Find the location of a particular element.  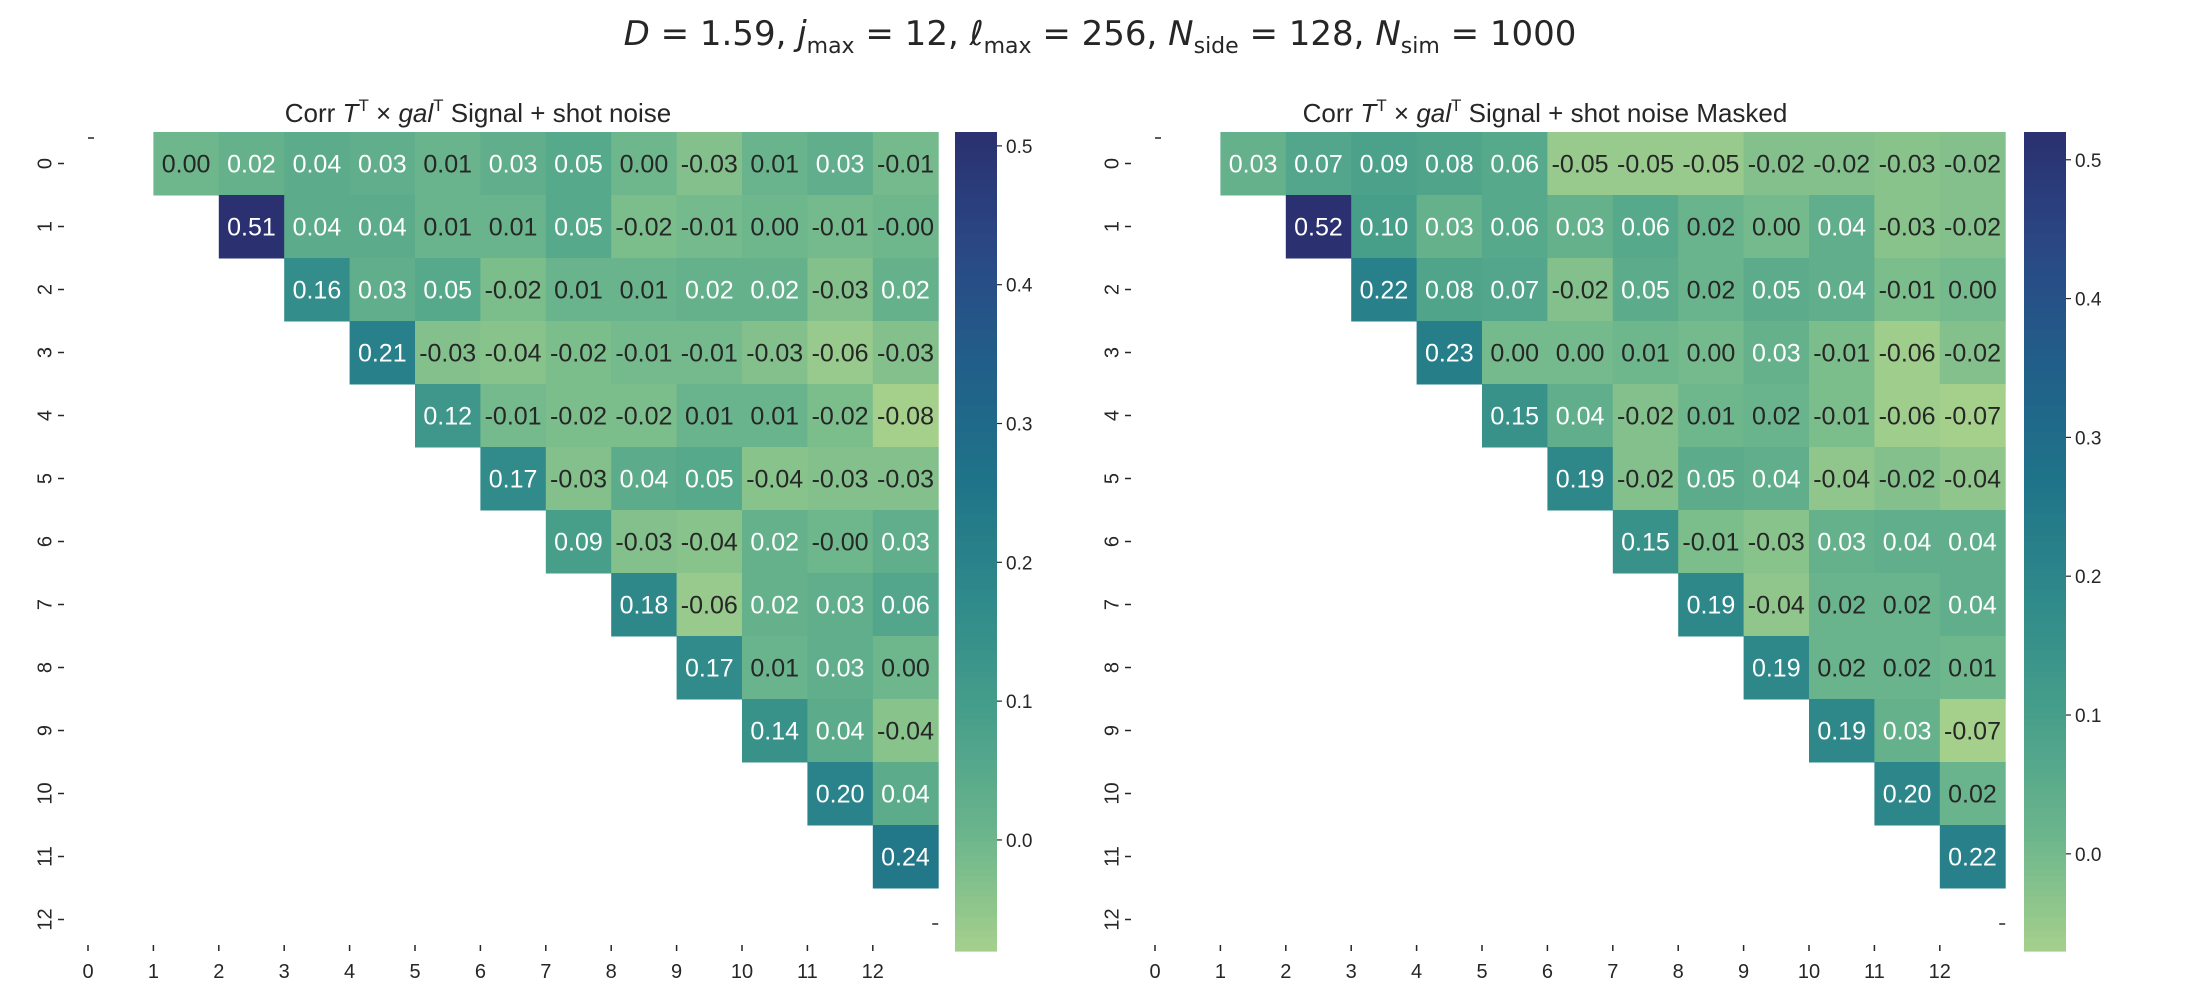

y-tick-label: 4 is located at coordinates (1112, 415).